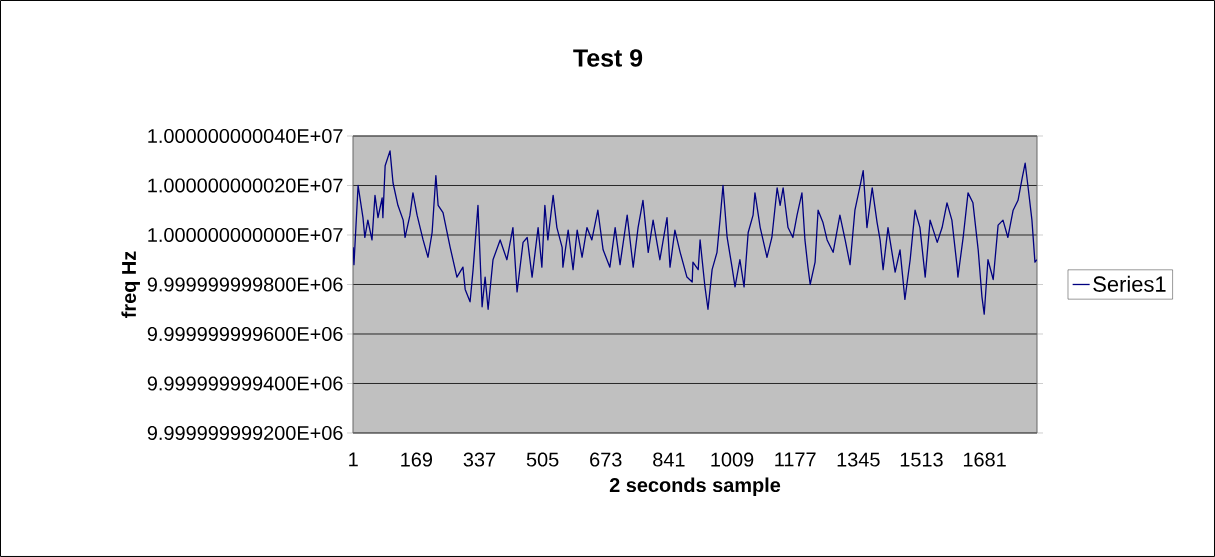 This screenshot has height=557, width=1215. I want to click on chart-title: Test 9, so click(608, 58).